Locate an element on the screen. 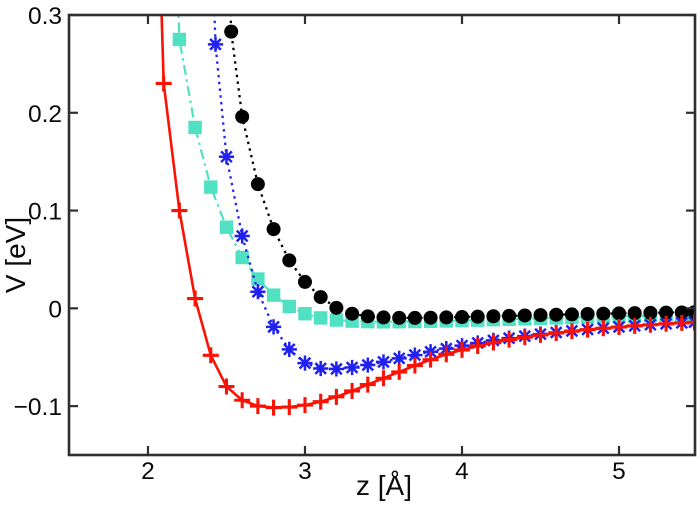 The height and width of the screenshot is (506, 700). y-axis-label: V [eV] is located at coordinates (15, 255).